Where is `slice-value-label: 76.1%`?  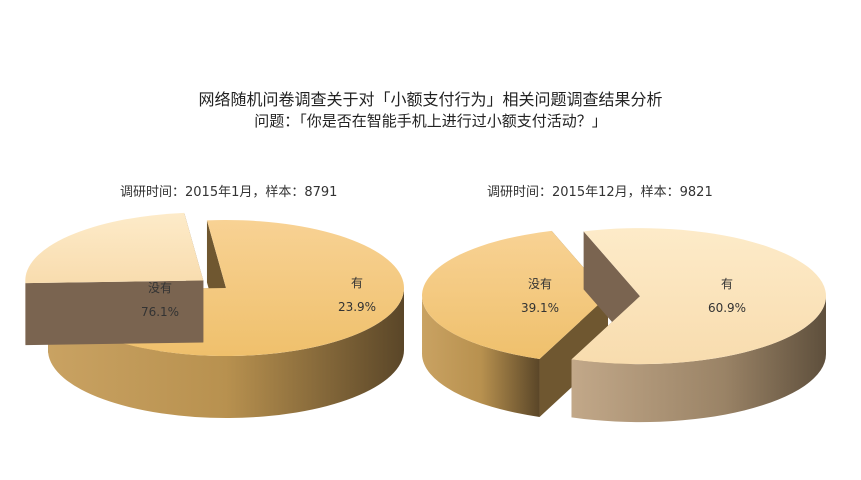 slice-value-label: 76.1% is located at coordinates (160, 312).